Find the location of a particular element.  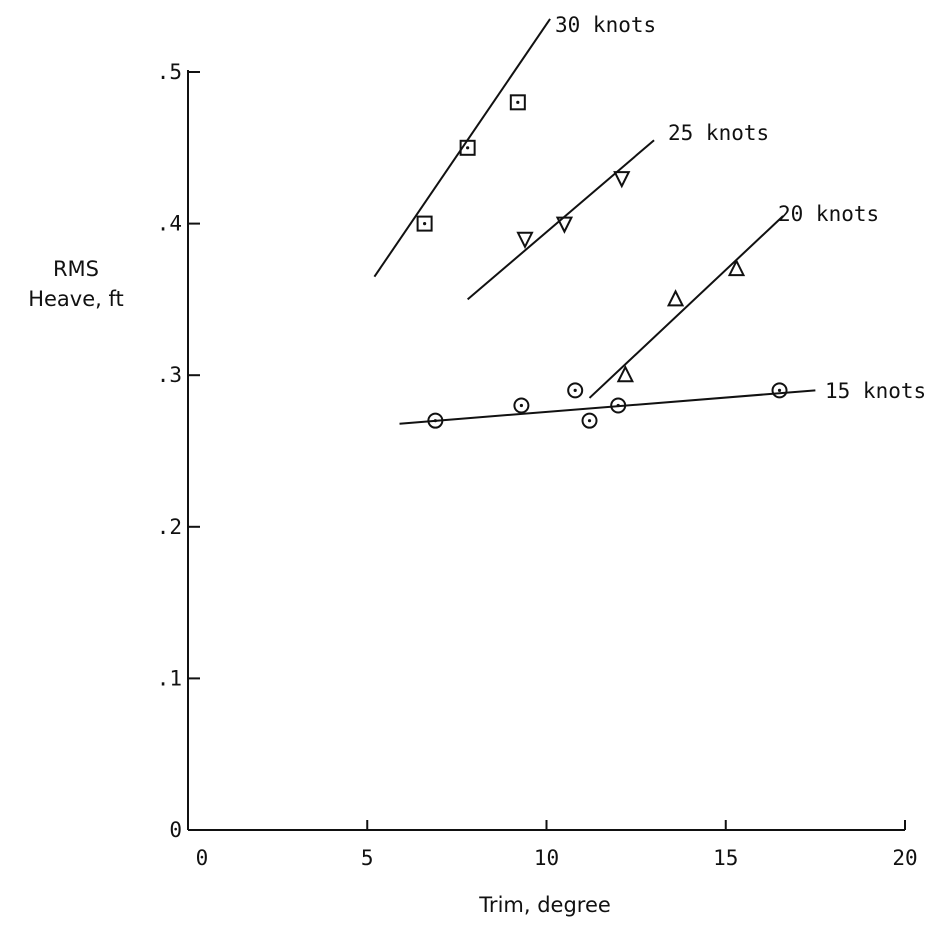

data-markers is located at coordinates (602, 261).